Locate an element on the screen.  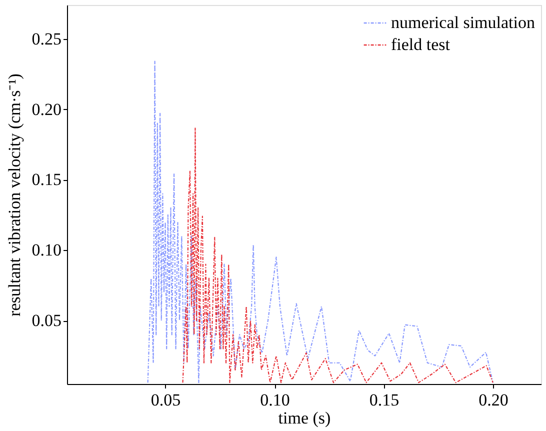
legend-label: field test is located at coordinates (420, 44).